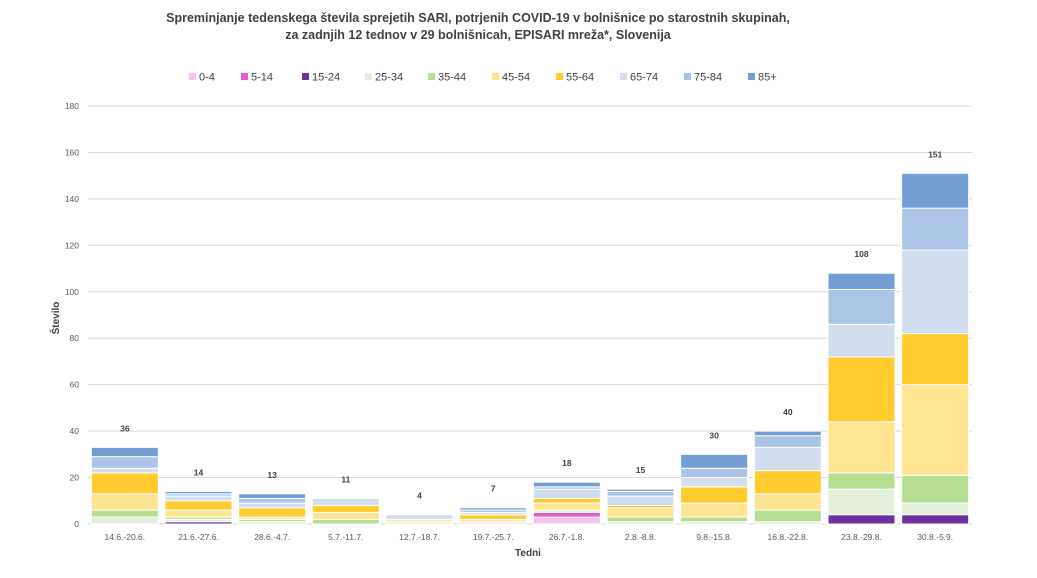 The image size is (1037, 578). I want to click on y-tick-label: 140, so click(72, 199).